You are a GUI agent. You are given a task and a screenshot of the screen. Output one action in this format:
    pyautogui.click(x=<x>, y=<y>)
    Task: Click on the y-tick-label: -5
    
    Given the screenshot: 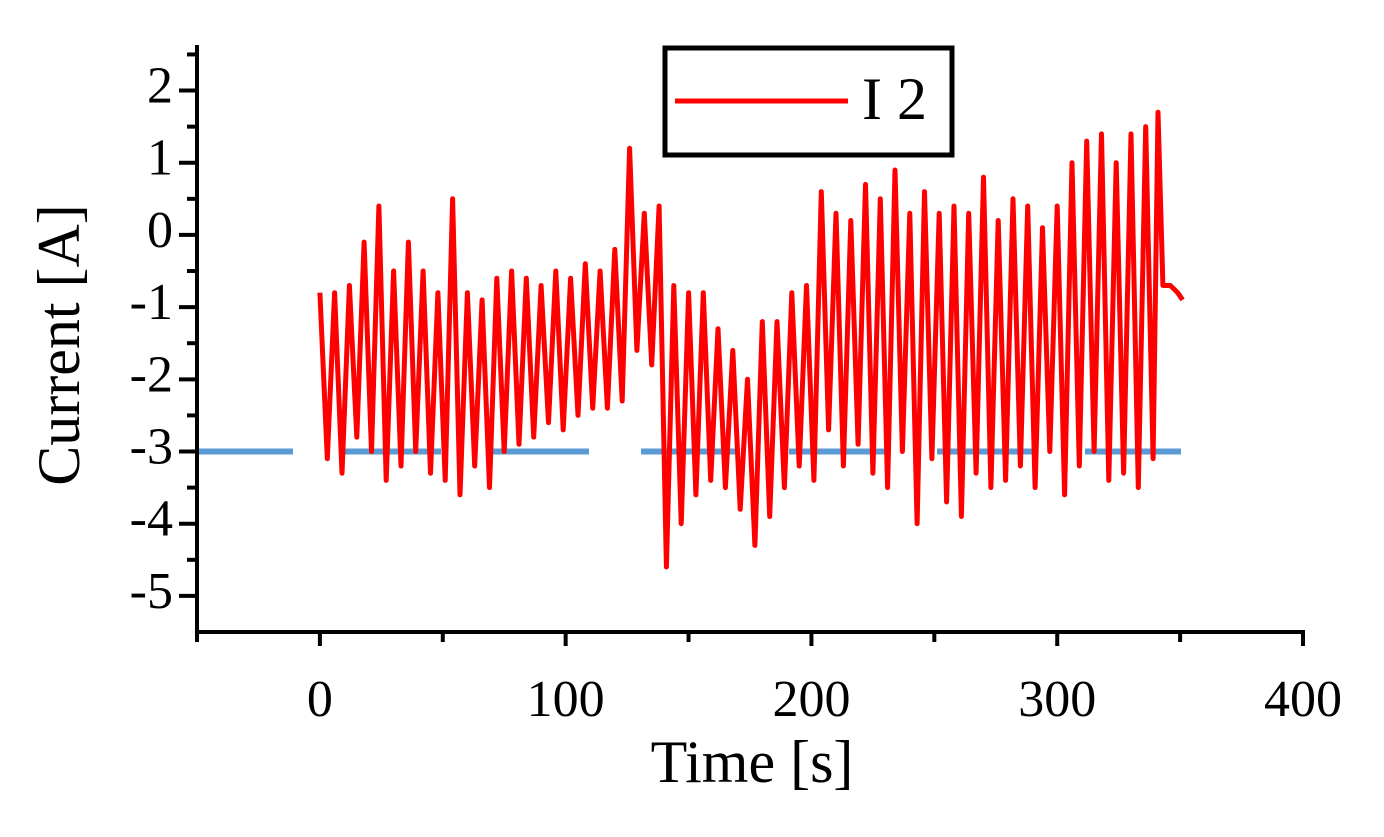 What is the action you would take?
    pyautogui.click(x=151, y=591)
    